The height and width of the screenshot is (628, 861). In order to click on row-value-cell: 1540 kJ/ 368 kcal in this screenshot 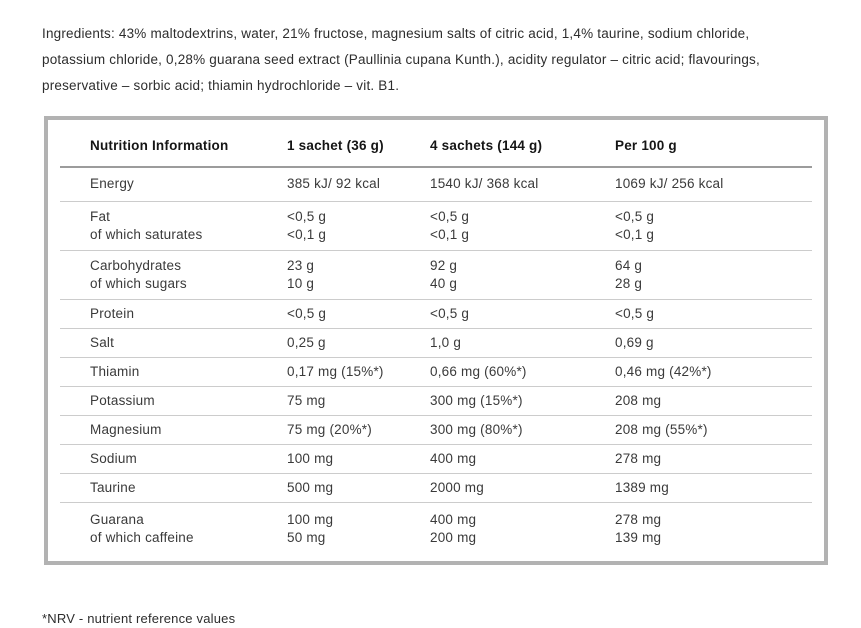, I will do `click(522, 184)`.